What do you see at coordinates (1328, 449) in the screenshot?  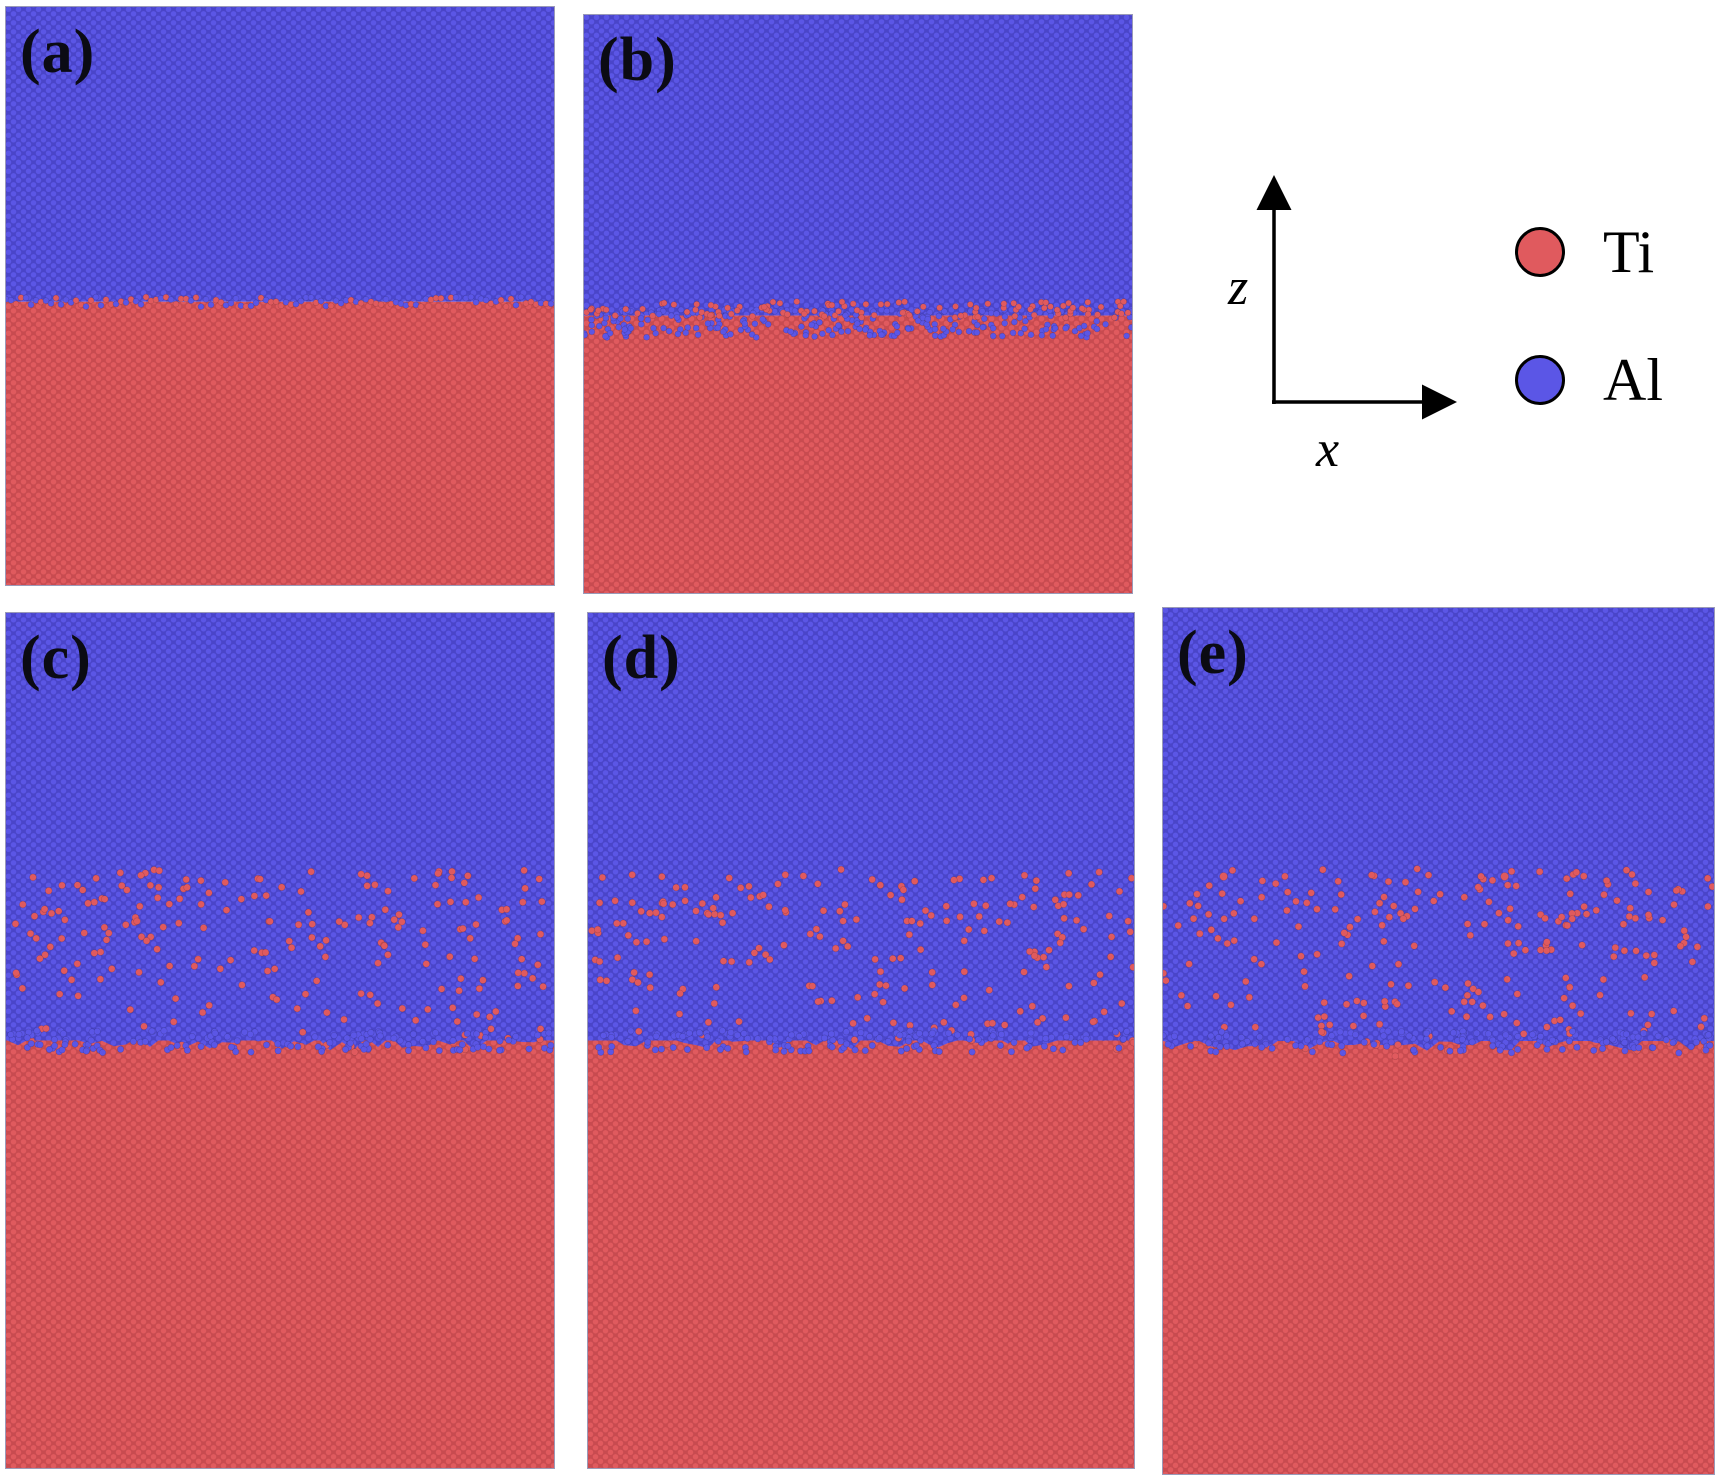 I see `x-axis-label: x` at bounding box center [1328, 449].